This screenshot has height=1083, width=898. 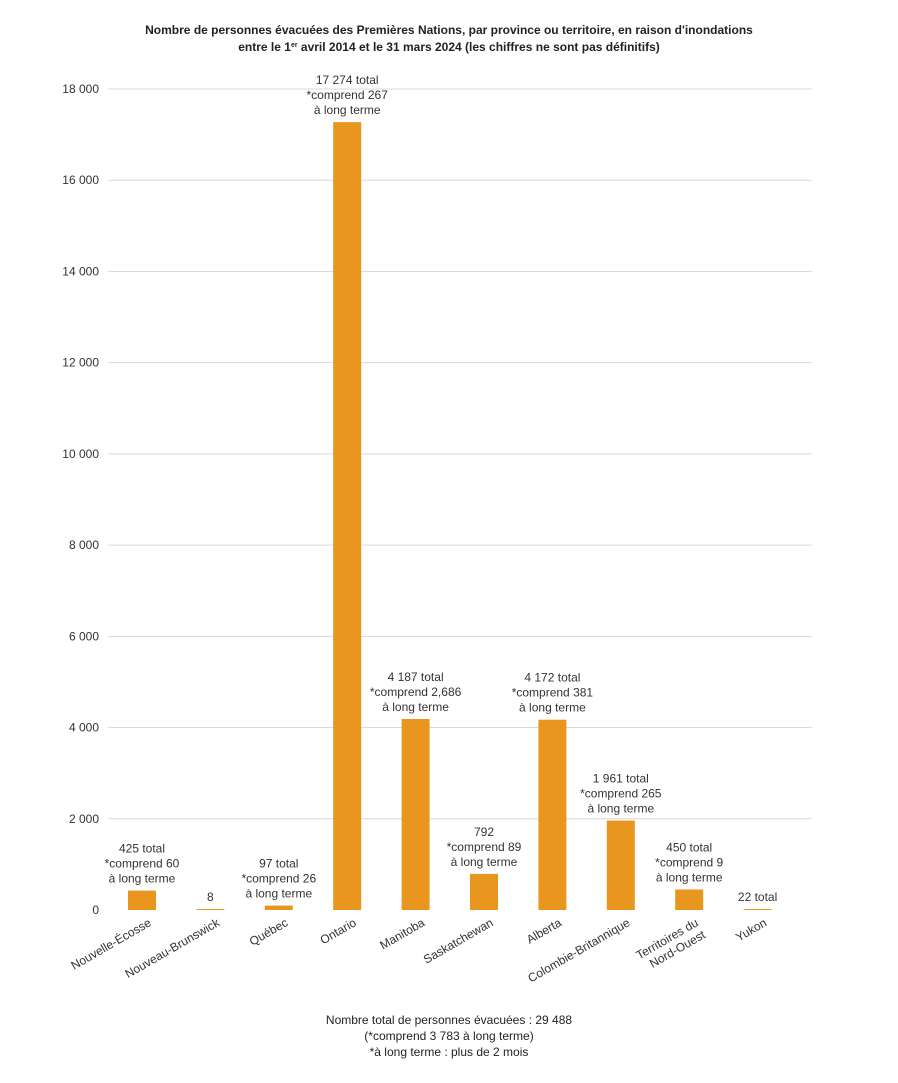 I want to click on footer-definition: *à long terme : plus de 2 mois, so click(x=449, y=1052).